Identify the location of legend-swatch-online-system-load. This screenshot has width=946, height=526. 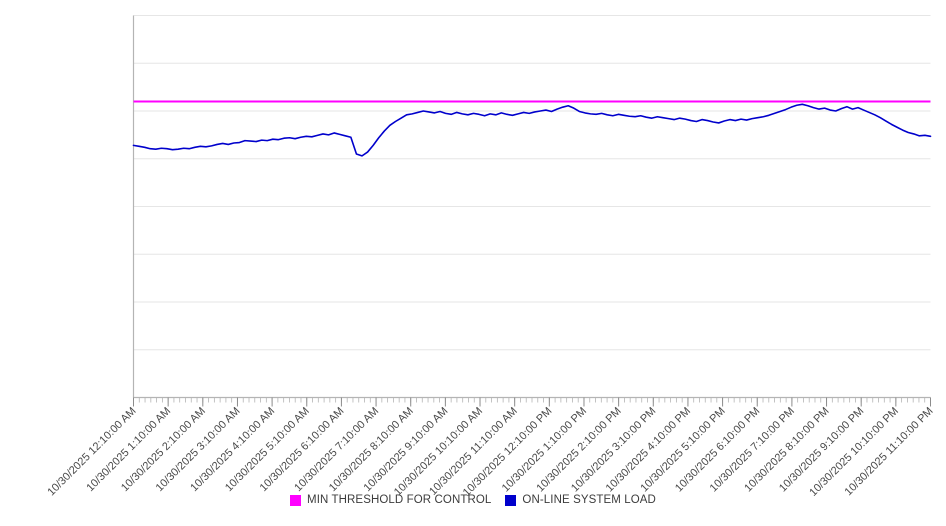
(511, 500).